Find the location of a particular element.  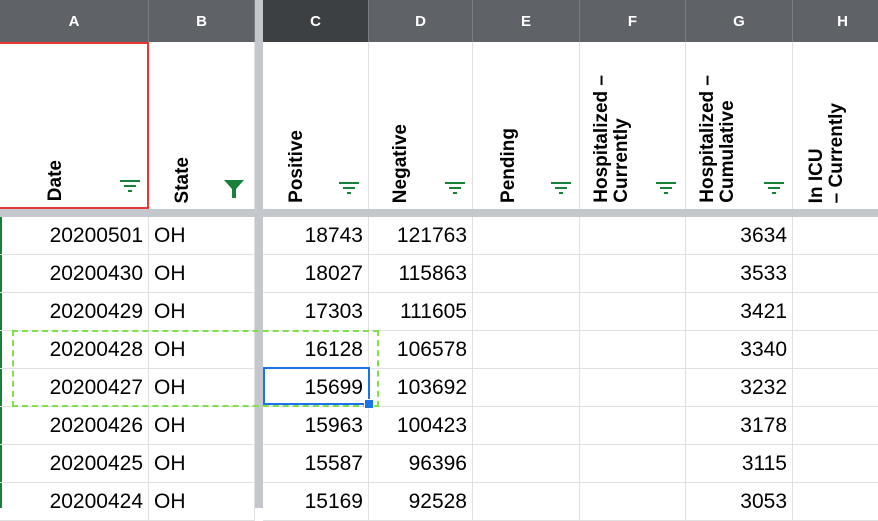

table-cell-hosp-cumulative: 3053 is located at coordinates (739, 502).